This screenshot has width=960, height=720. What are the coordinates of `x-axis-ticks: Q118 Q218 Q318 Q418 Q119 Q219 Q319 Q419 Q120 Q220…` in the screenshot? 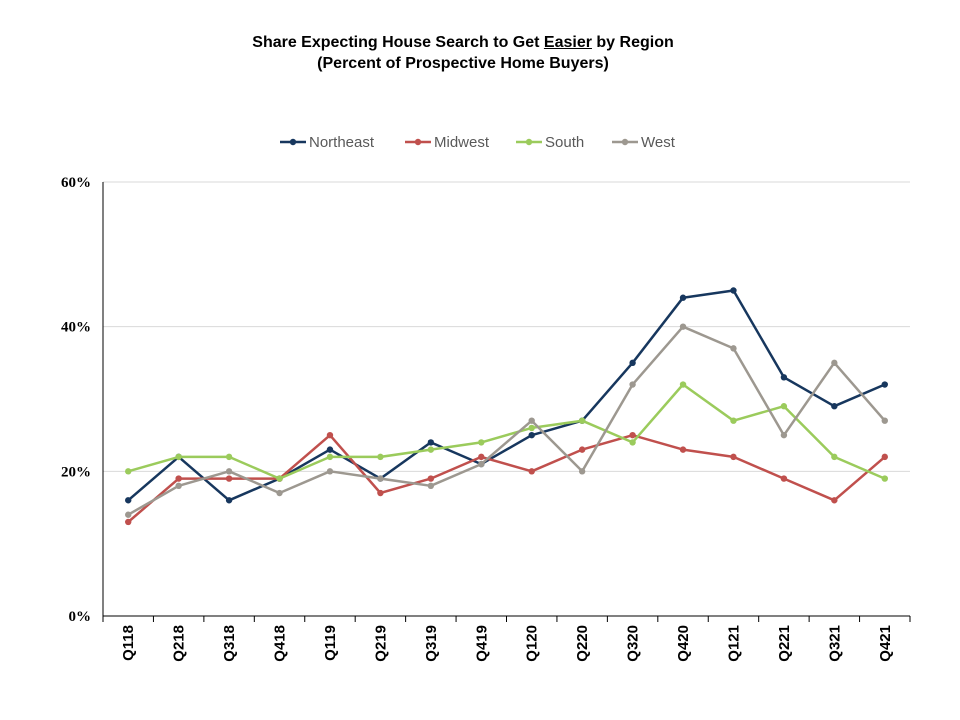 It's located at (507, 643).